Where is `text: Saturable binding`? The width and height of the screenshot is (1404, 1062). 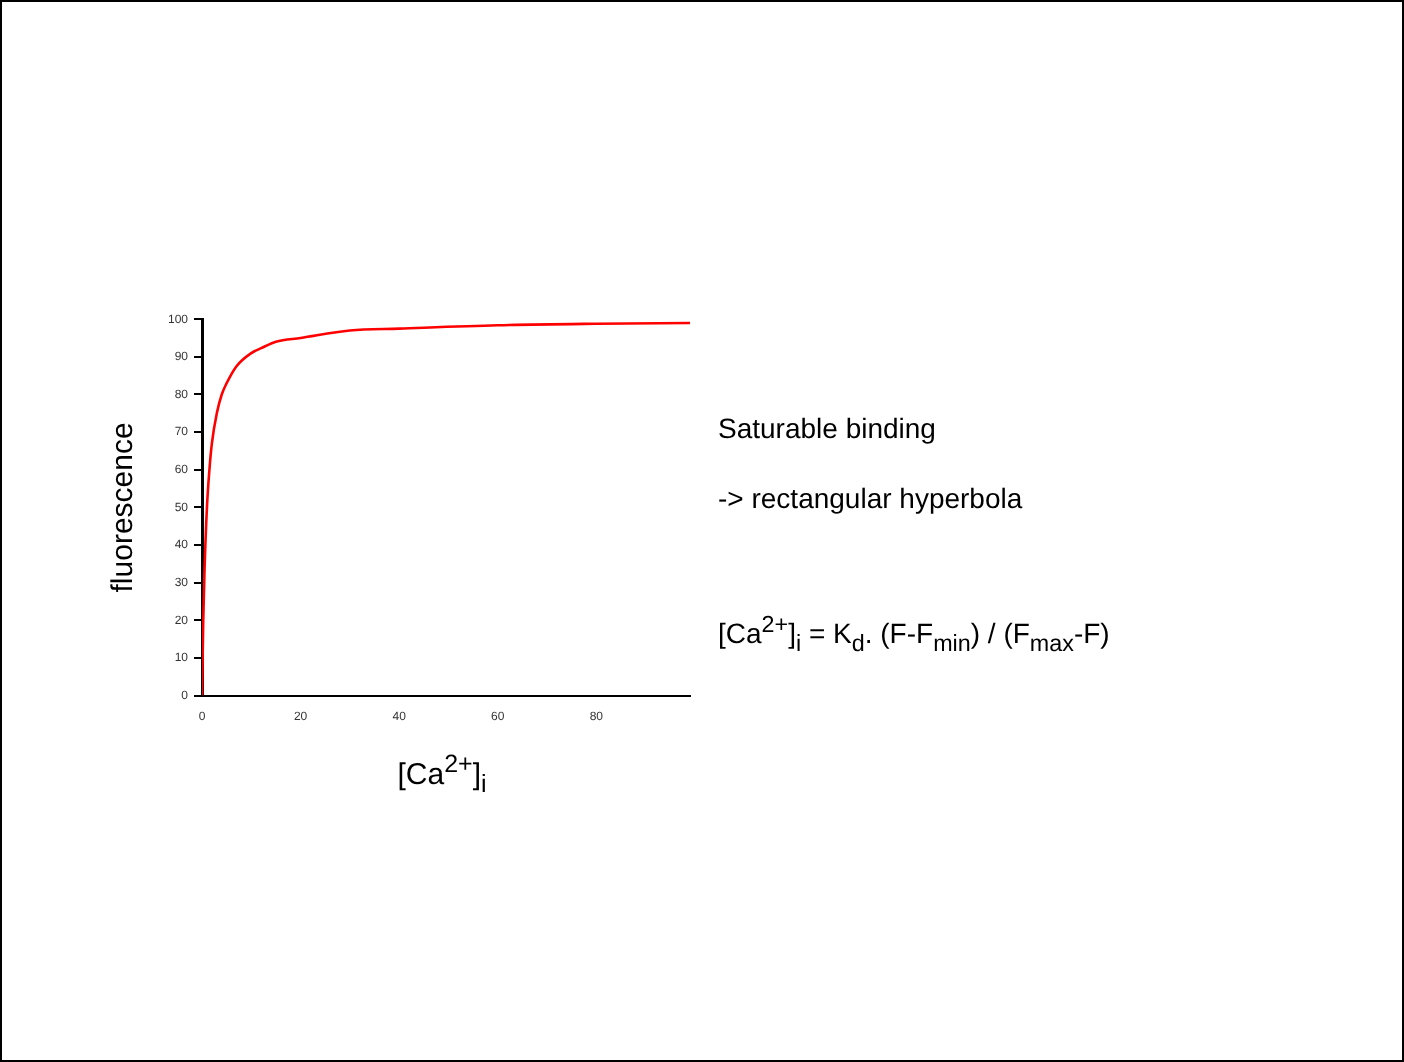
text: Saturable binding is located at coordinates (827, 428).